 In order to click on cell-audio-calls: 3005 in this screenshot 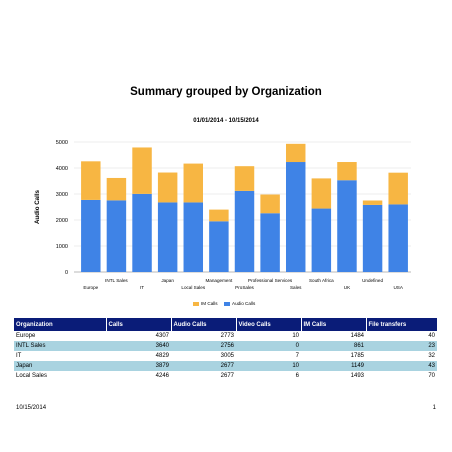, I will do `click(227, 356)`.